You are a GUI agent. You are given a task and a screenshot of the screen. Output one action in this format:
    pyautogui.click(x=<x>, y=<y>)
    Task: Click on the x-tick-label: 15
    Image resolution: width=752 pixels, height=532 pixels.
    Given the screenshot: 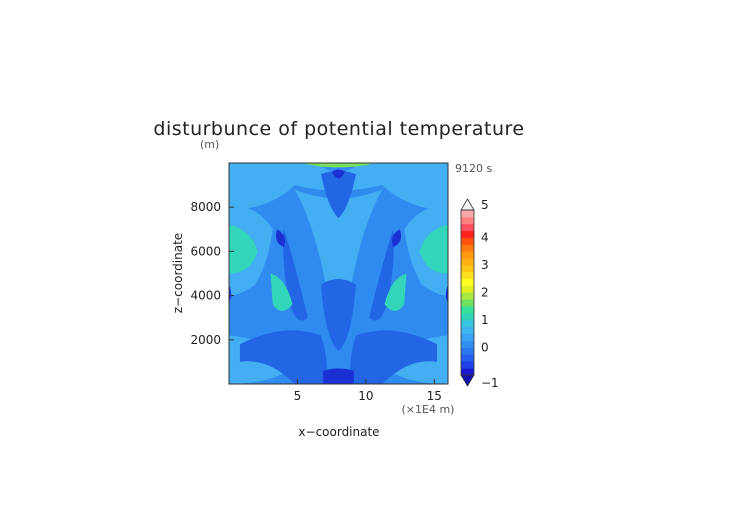 What is the action you would take?
    pyautogui.click(x=434, y=396)
    